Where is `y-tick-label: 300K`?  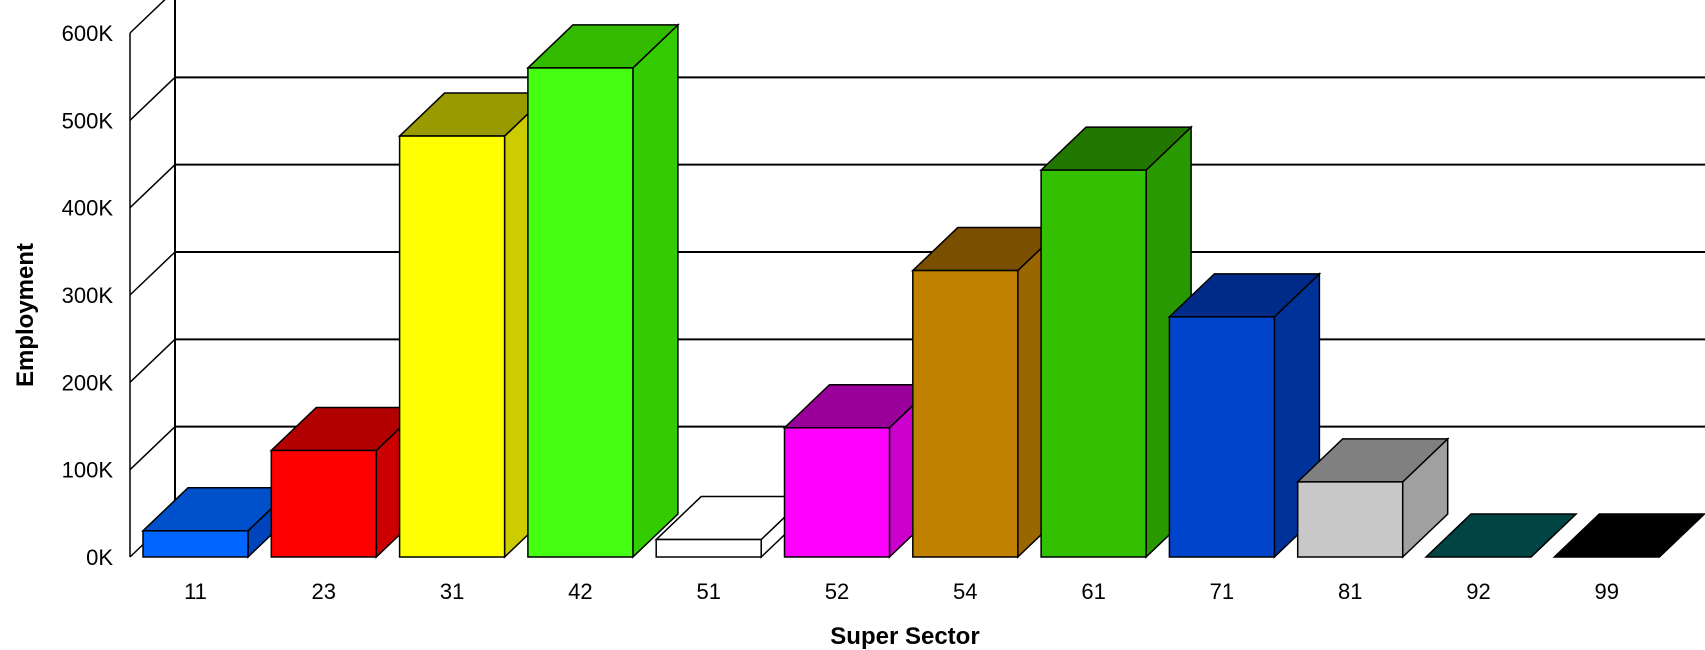 y-tick-label: 300K is located at coordinates (88, 295).